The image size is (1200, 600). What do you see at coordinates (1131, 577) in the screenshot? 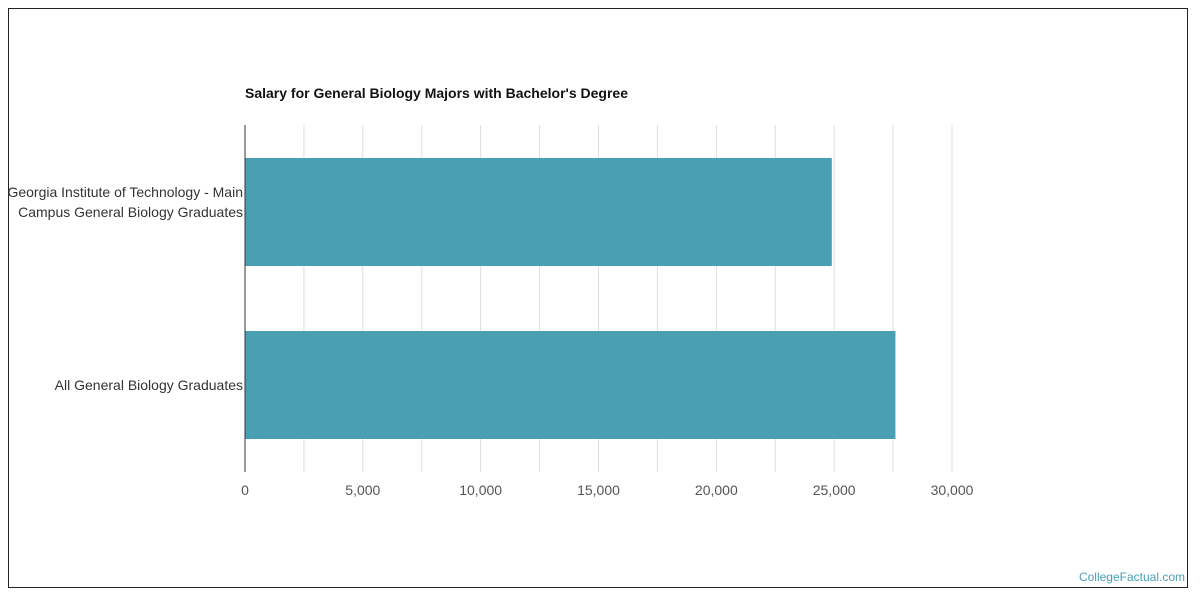
I see `site-watermark-link: CollegeFactual.com` at bounding box center [1131, 577].